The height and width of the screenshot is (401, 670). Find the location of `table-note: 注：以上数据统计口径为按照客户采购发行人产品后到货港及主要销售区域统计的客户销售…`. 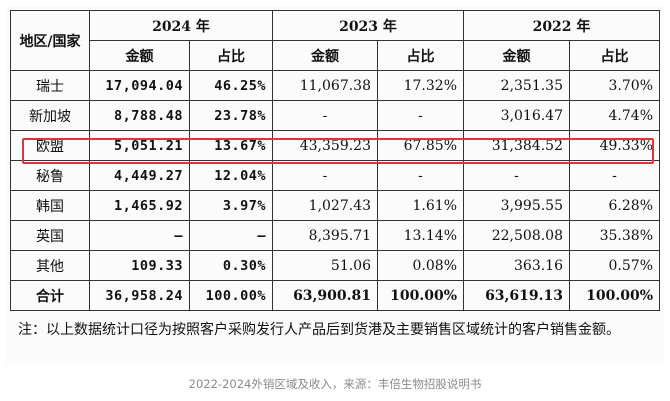

table-note: 注：以上数据统计口径为按照客户采购发行人产品后到货港及主要销售区域统计的客户销售… is located at coordinates (319, 330).